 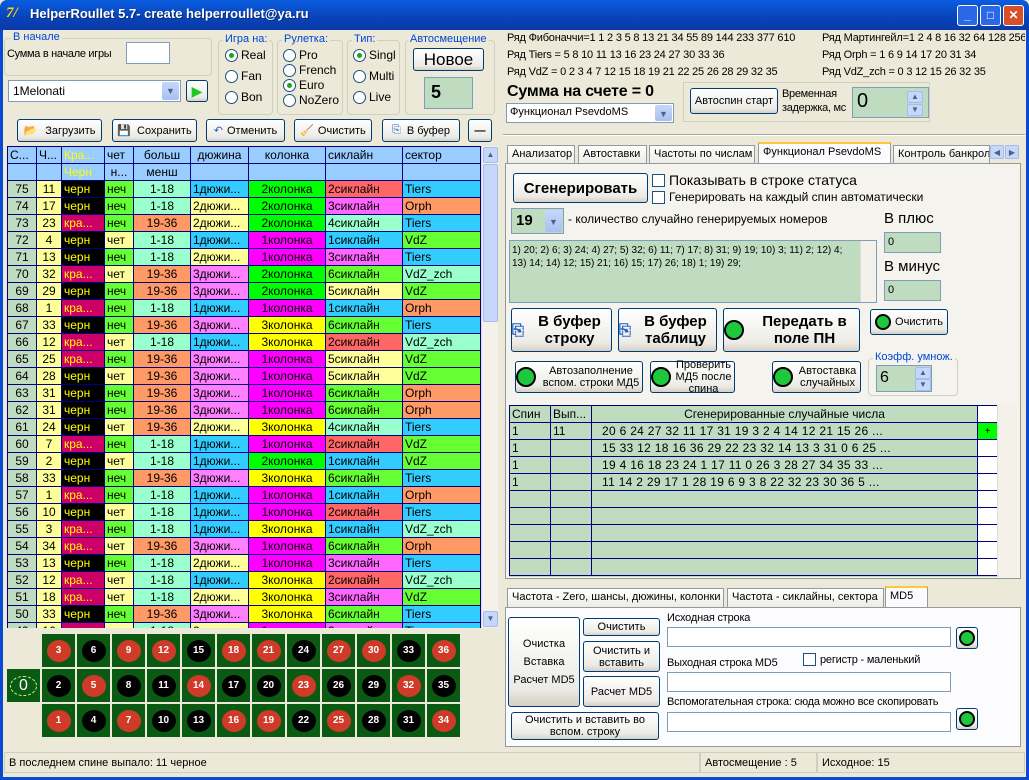 I want to click on tab-0: Анализатор, so click(x=541, y=154).